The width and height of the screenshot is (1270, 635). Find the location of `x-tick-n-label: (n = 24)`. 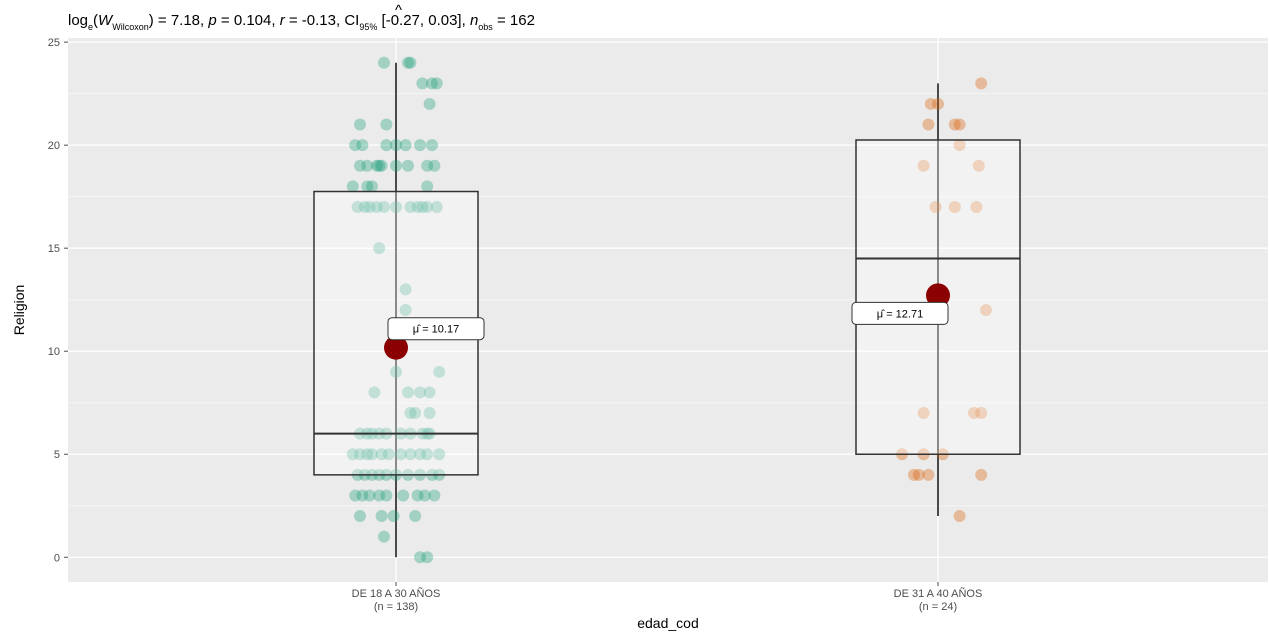

x-tick-n-label: (n = 24) is located at coordinates (938, 607).